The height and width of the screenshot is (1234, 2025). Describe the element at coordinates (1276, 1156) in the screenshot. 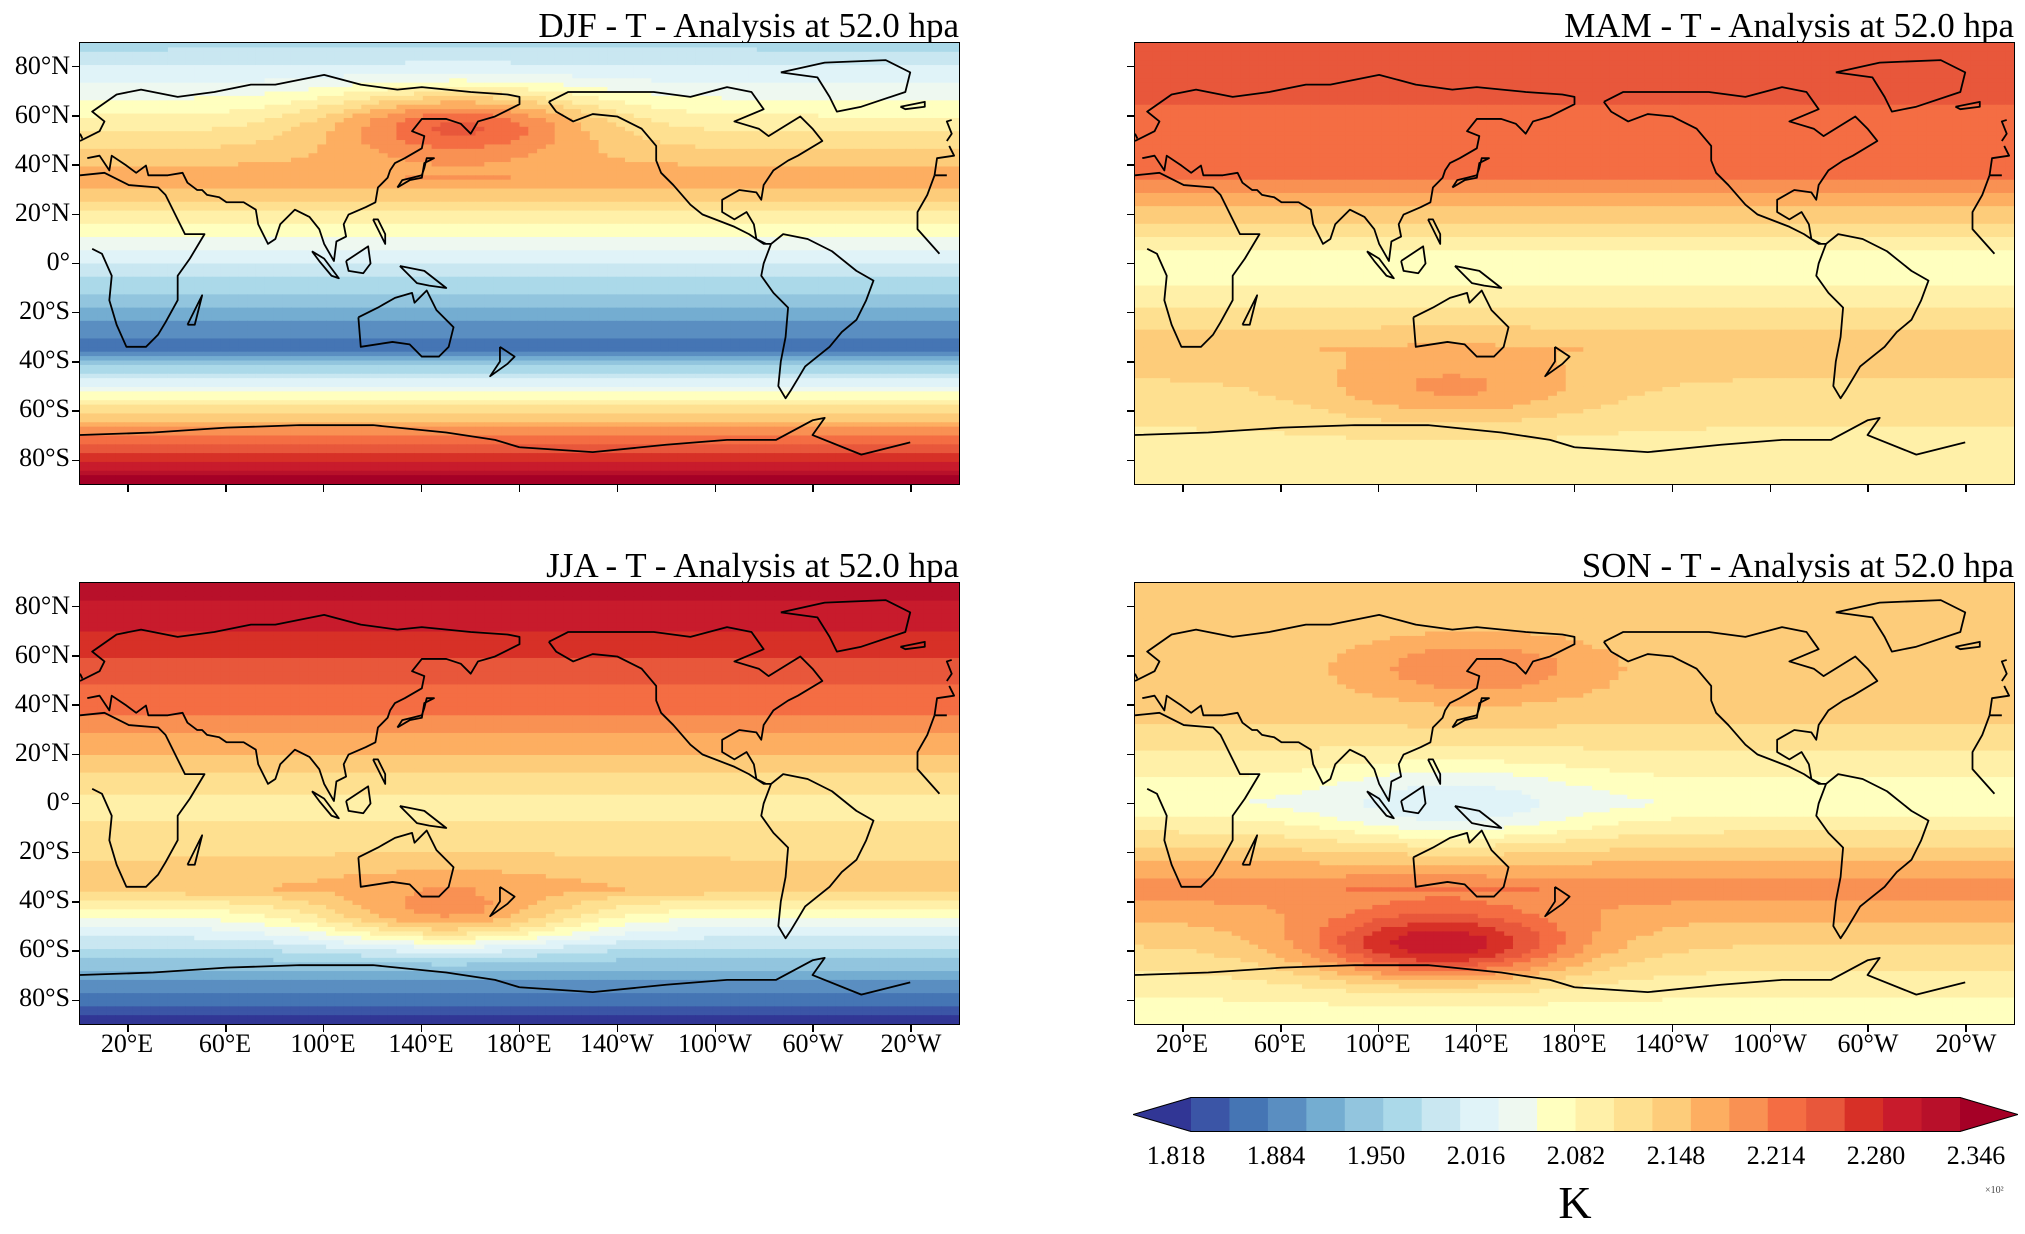

I see `colorbar-tick-label: 1.884` at that location.